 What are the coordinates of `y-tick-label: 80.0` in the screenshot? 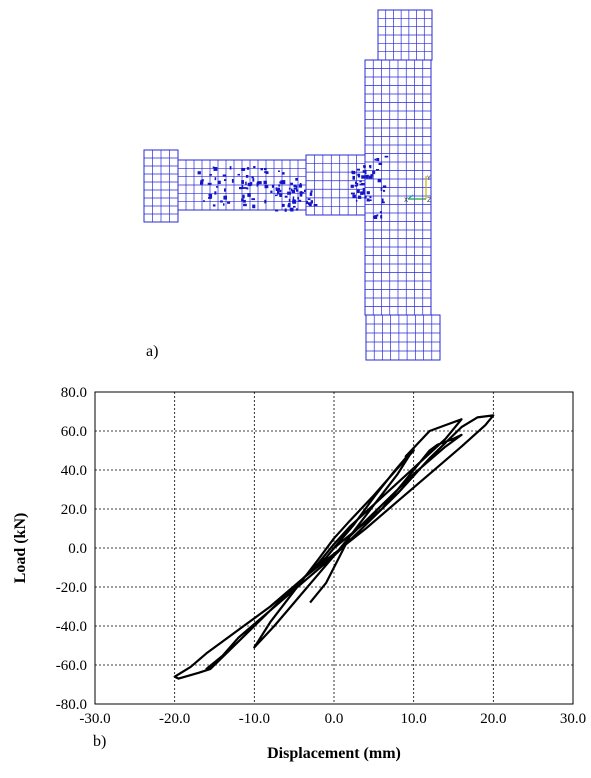 It's located at (74, 393).